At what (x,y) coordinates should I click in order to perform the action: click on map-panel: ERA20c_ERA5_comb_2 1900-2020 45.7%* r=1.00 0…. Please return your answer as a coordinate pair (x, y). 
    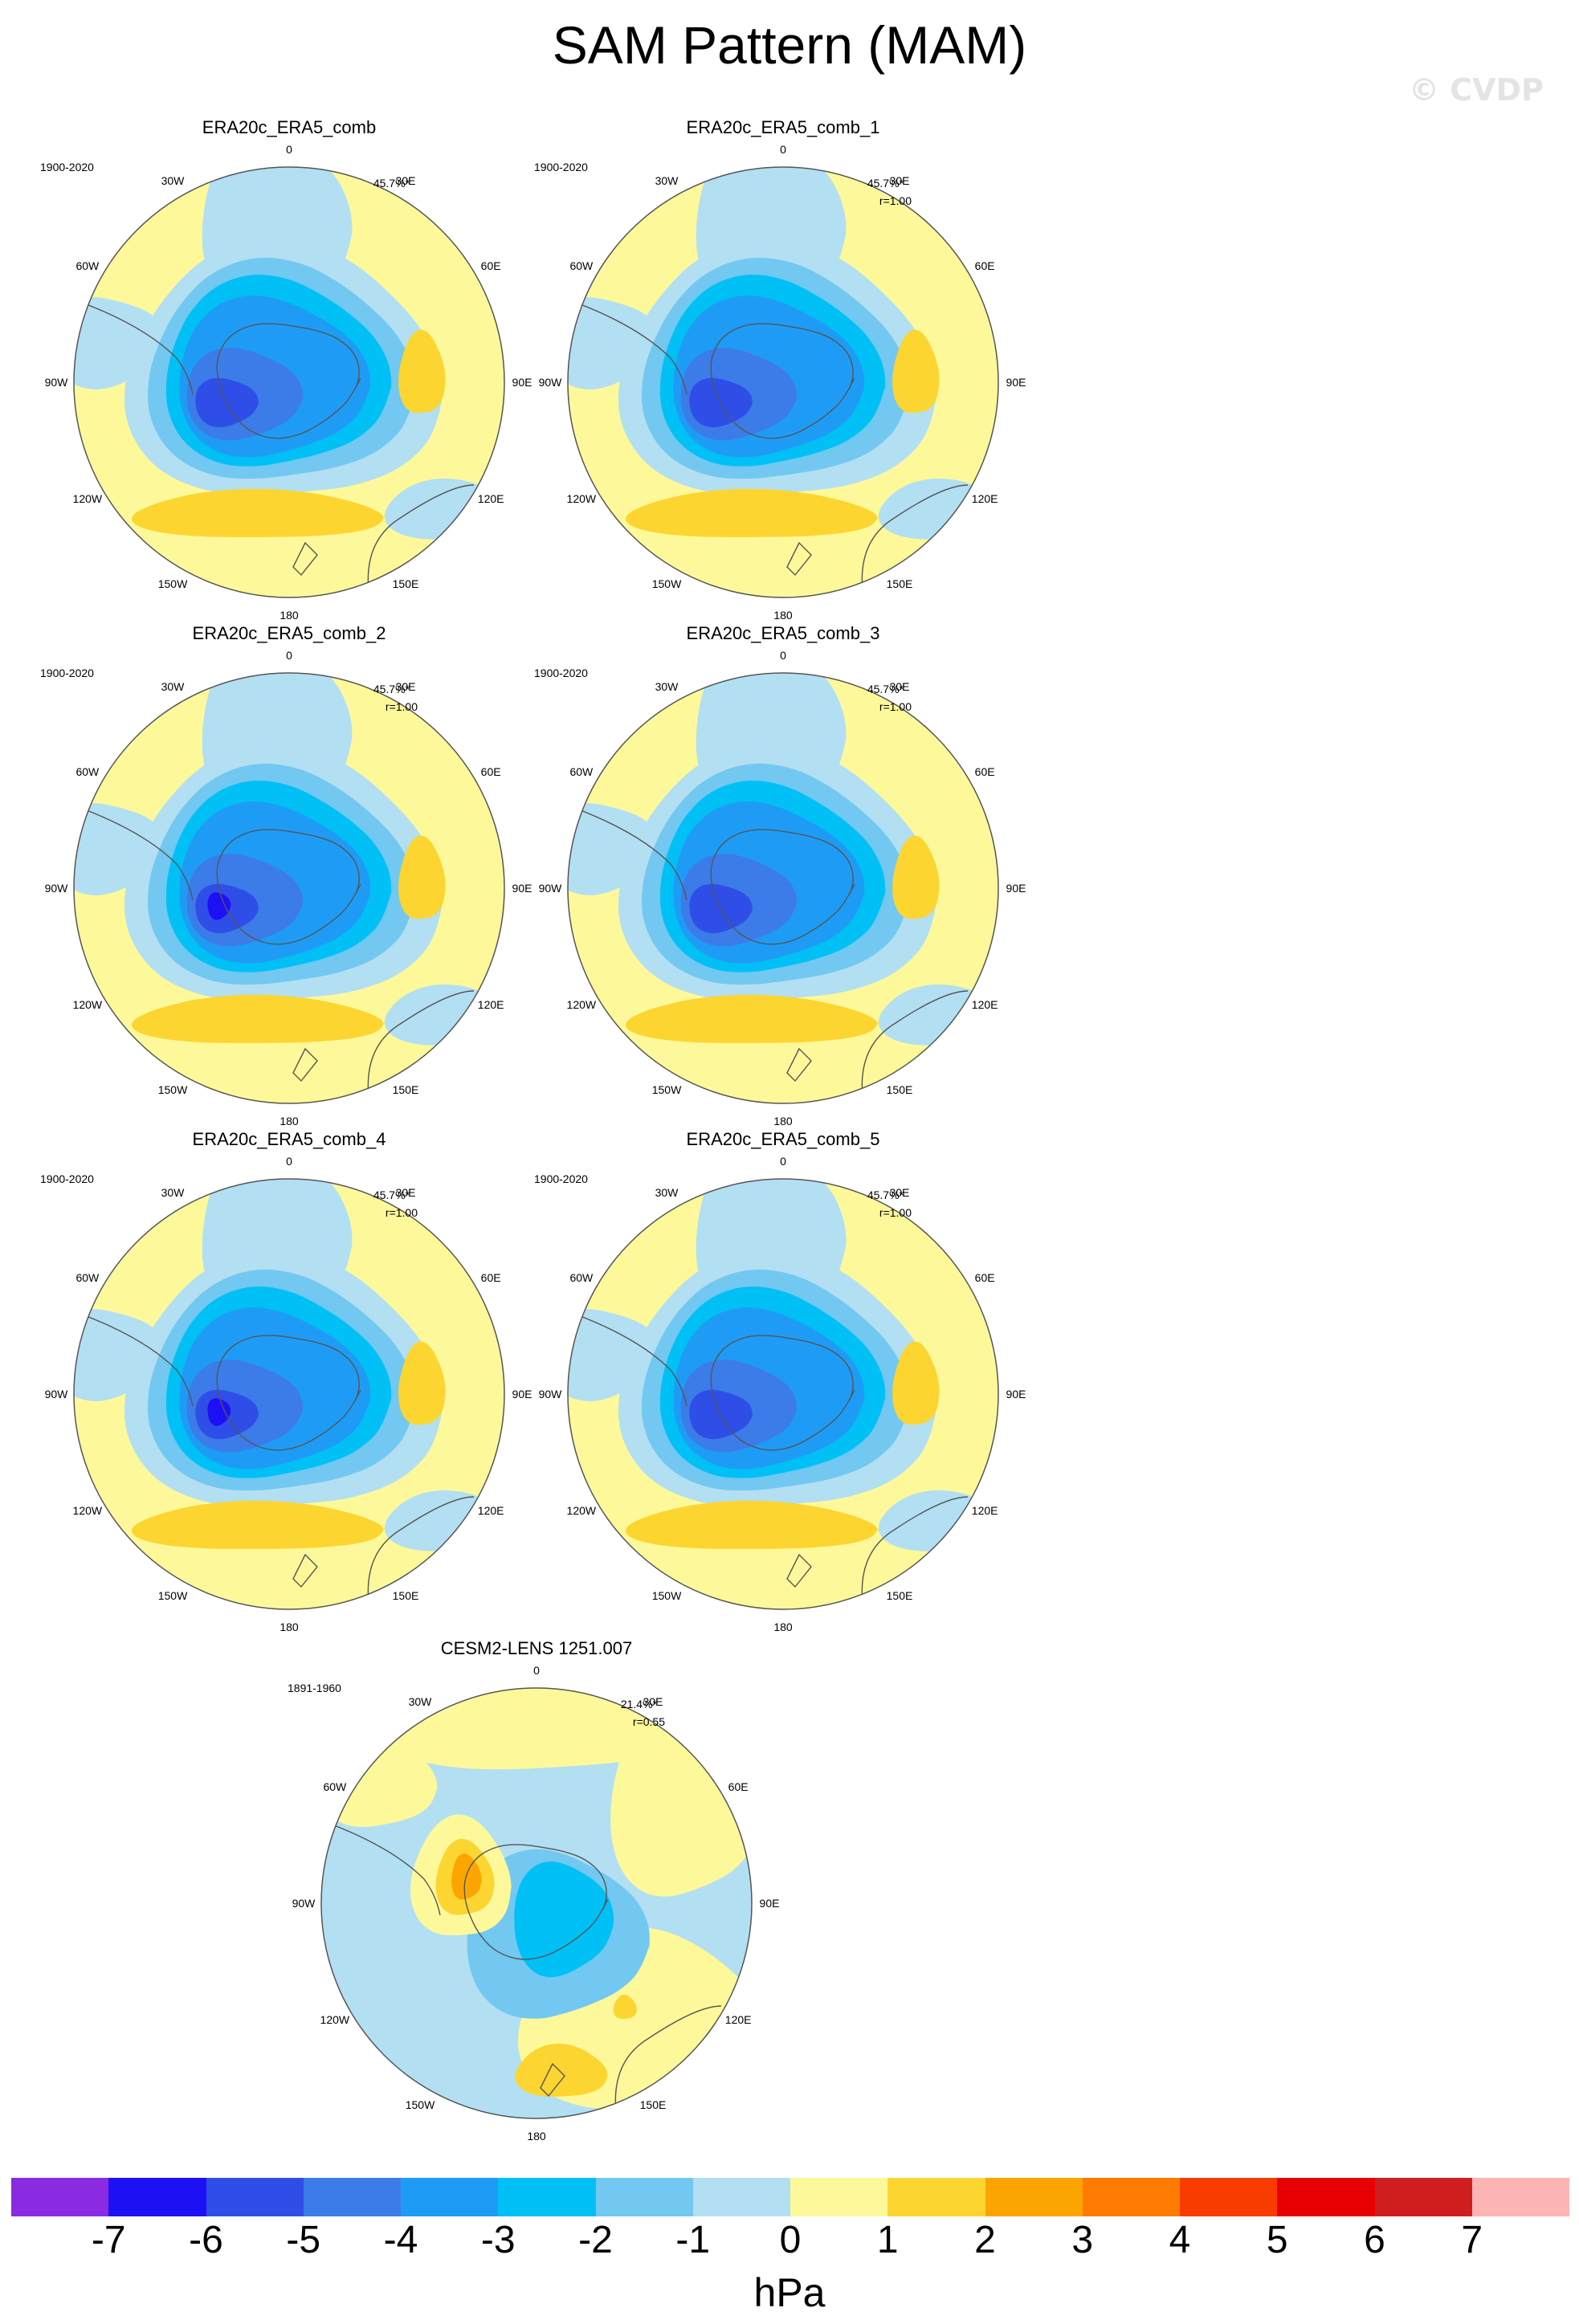
    Looking at the image, I should click on (345, 875).